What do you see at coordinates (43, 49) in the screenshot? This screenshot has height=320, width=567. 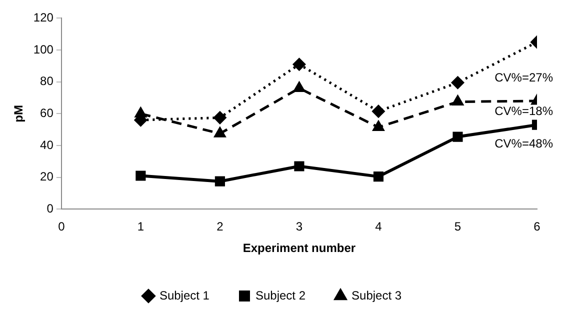 I see `y-tick-label: 100` at bounding box center [43, 49].